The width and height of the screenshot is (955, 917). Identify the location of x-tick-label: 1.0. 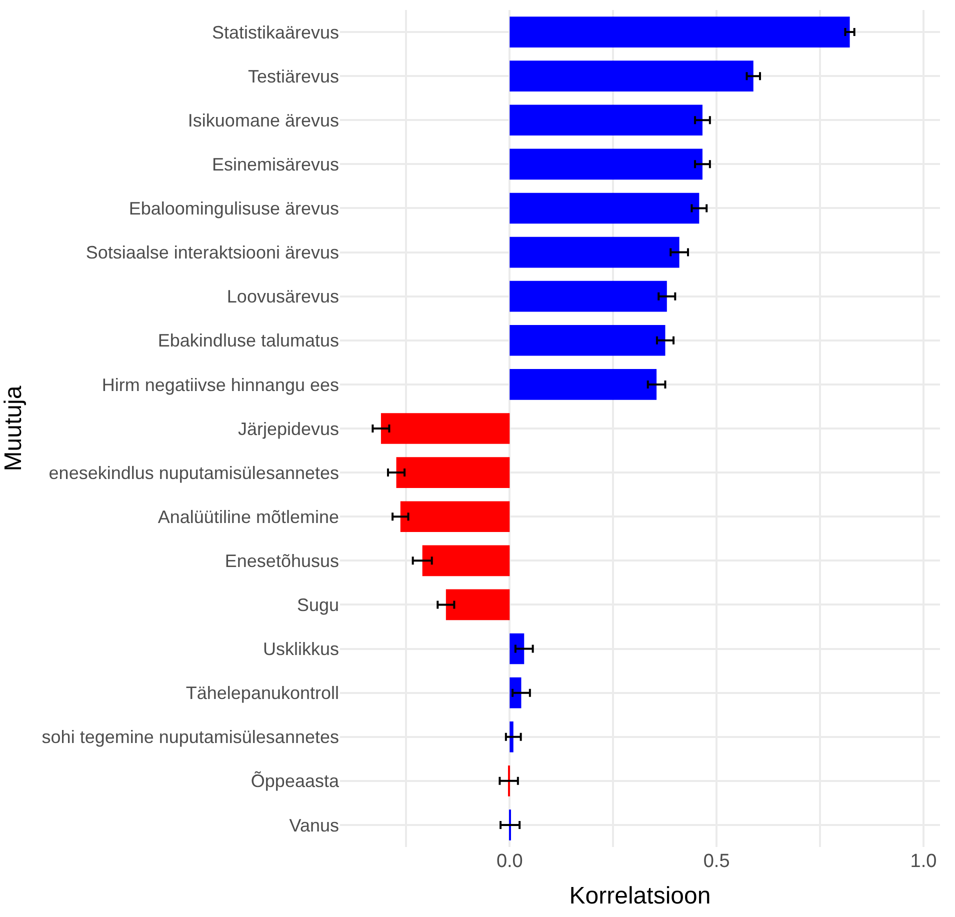
(923, 861).